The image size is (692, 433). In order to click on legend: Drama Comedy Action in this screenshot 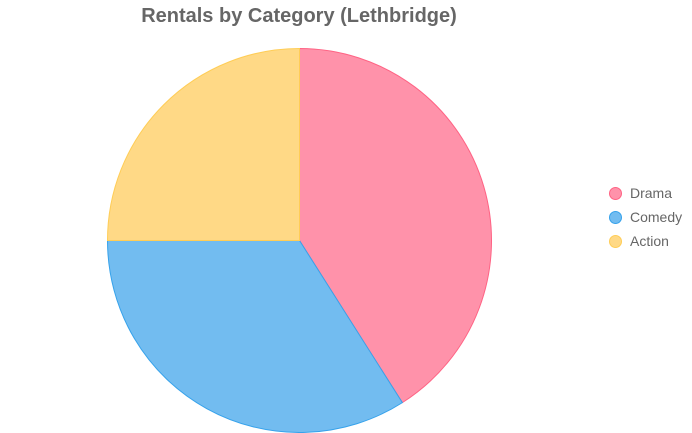, I will do `click(645, 217)`.